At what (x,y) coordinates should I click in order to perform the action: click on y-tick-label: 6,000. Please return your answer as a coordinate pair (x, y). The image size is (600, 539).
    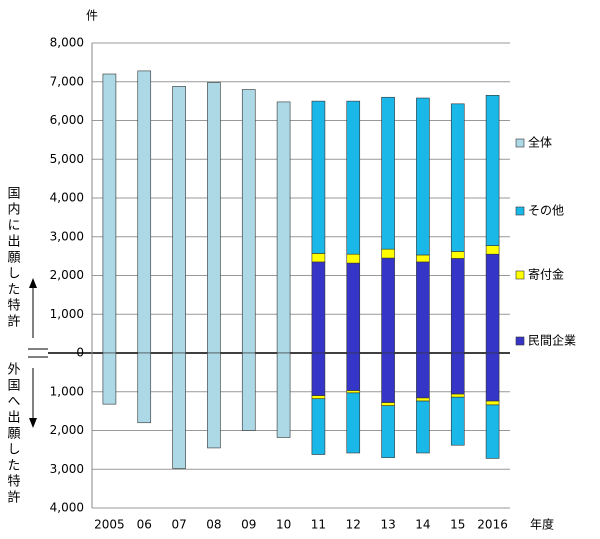
    Looking at the image, I should click on (67, 120).